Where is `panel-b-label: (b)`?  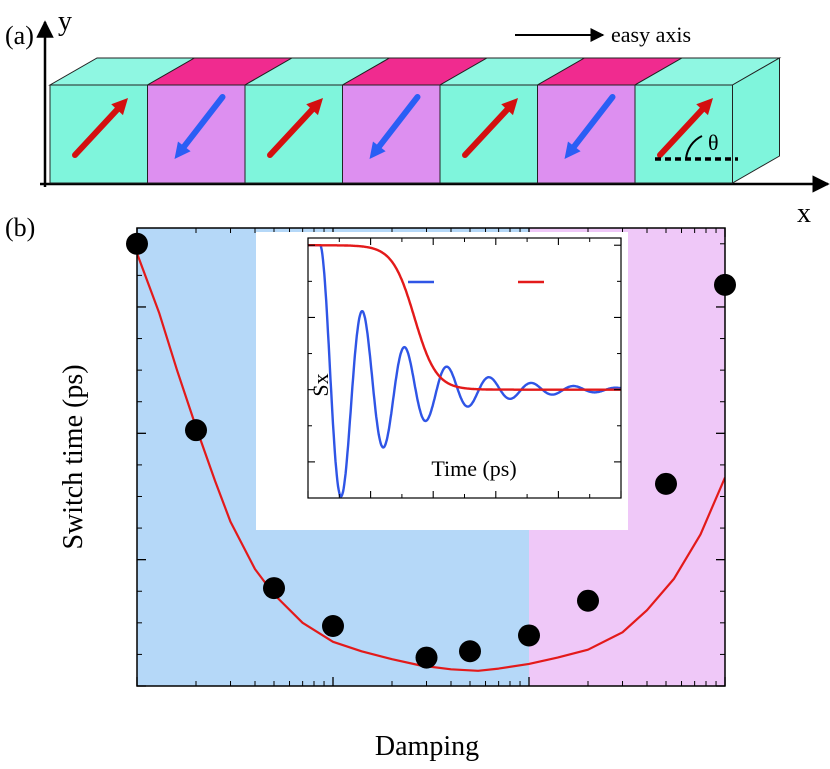
panel-b-label: (b) is located at coordinates (20, 227).